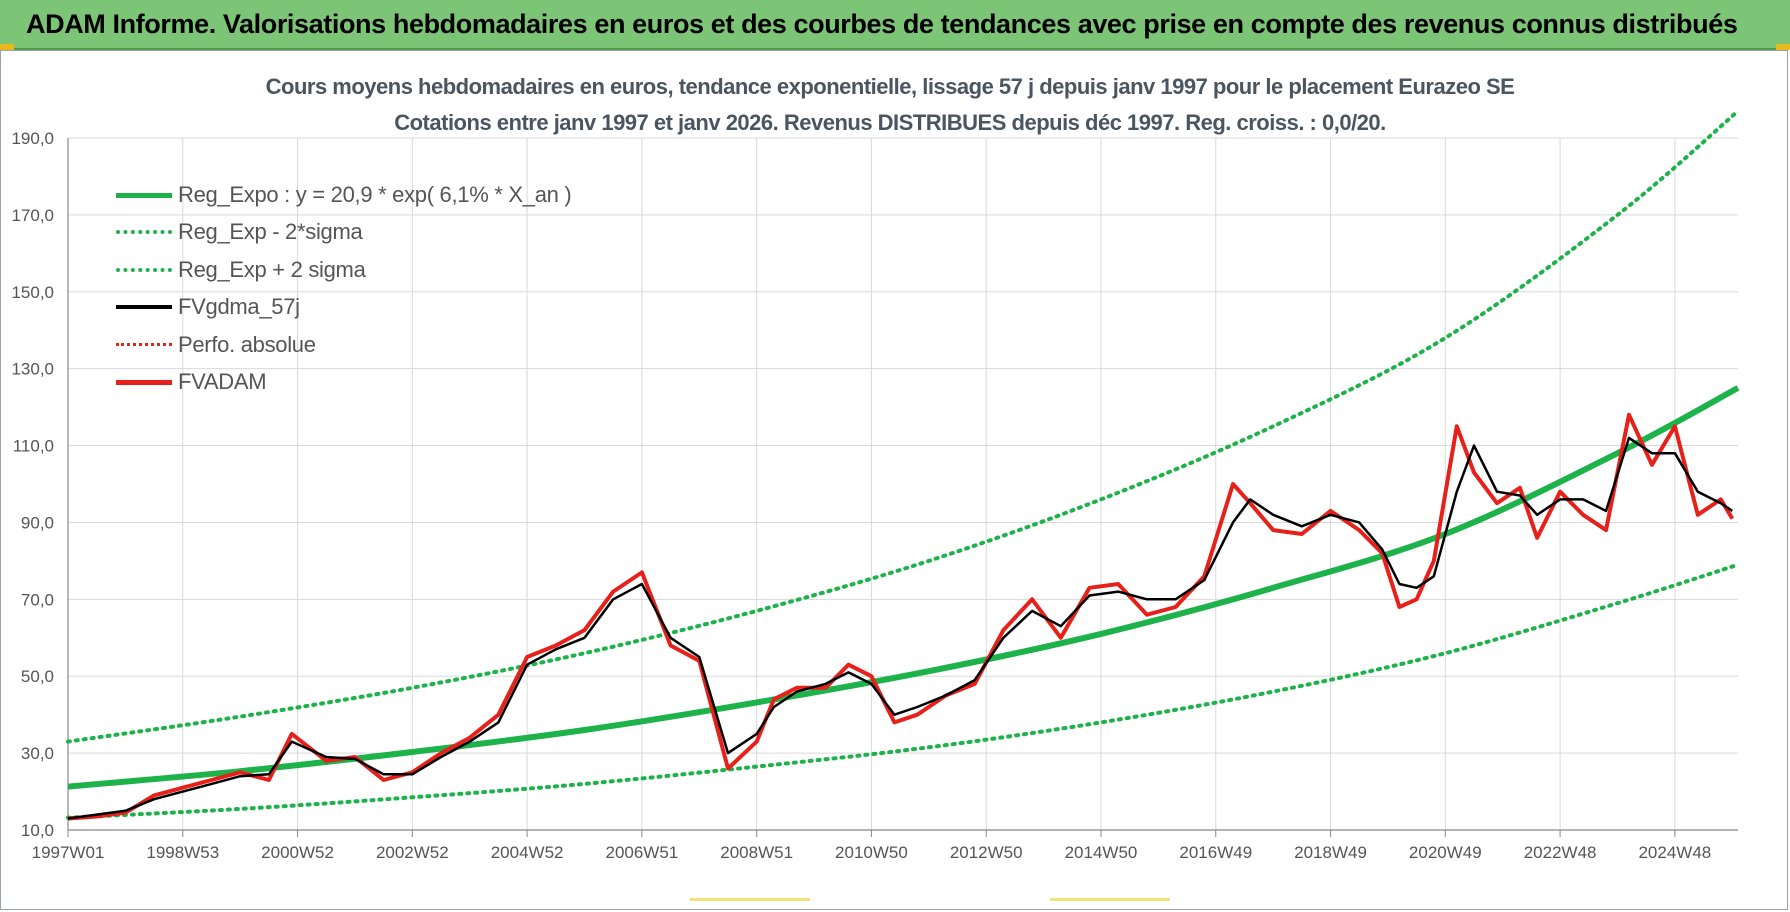  I want to click on legend-item-reg-plus: Reg_Exp + 2 sigma, so click(343, 270).